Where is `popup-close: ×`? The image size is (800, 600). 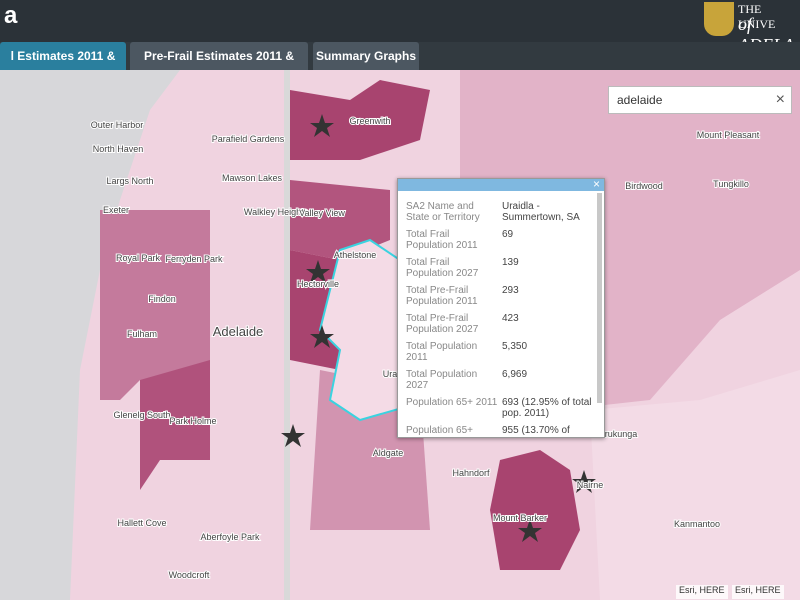
popup-close: × is located at coordinates (596, 184).